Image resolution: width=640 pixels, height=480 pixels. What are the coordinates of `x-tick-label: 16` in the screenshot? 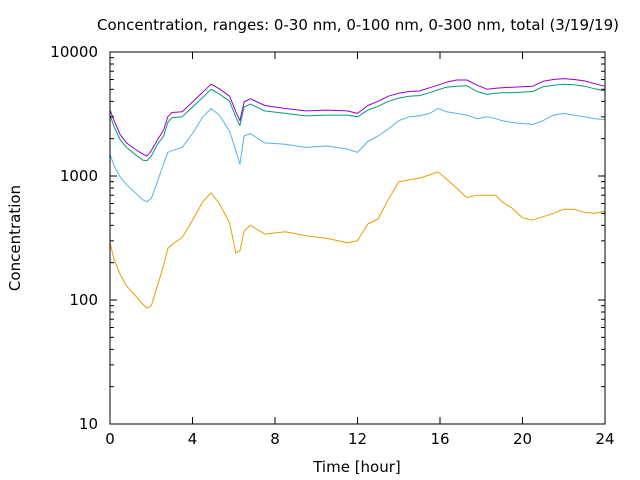 It's located at (439, 439).